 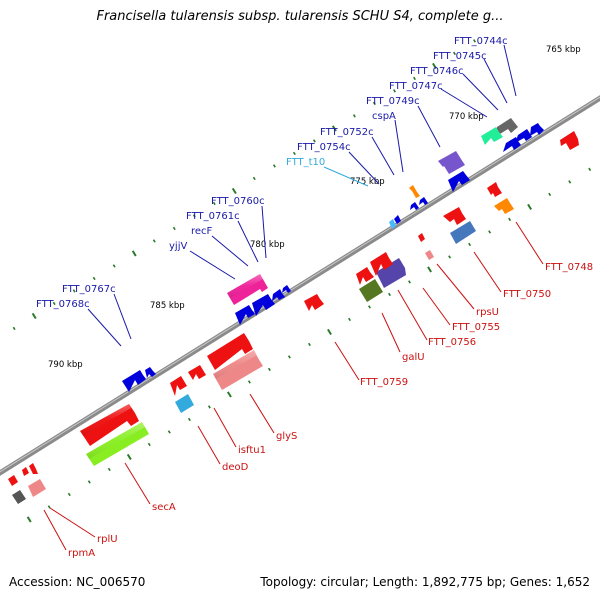 I want to click on label-ftt0744c: FTT_0744c, so click(x=481, y=41).